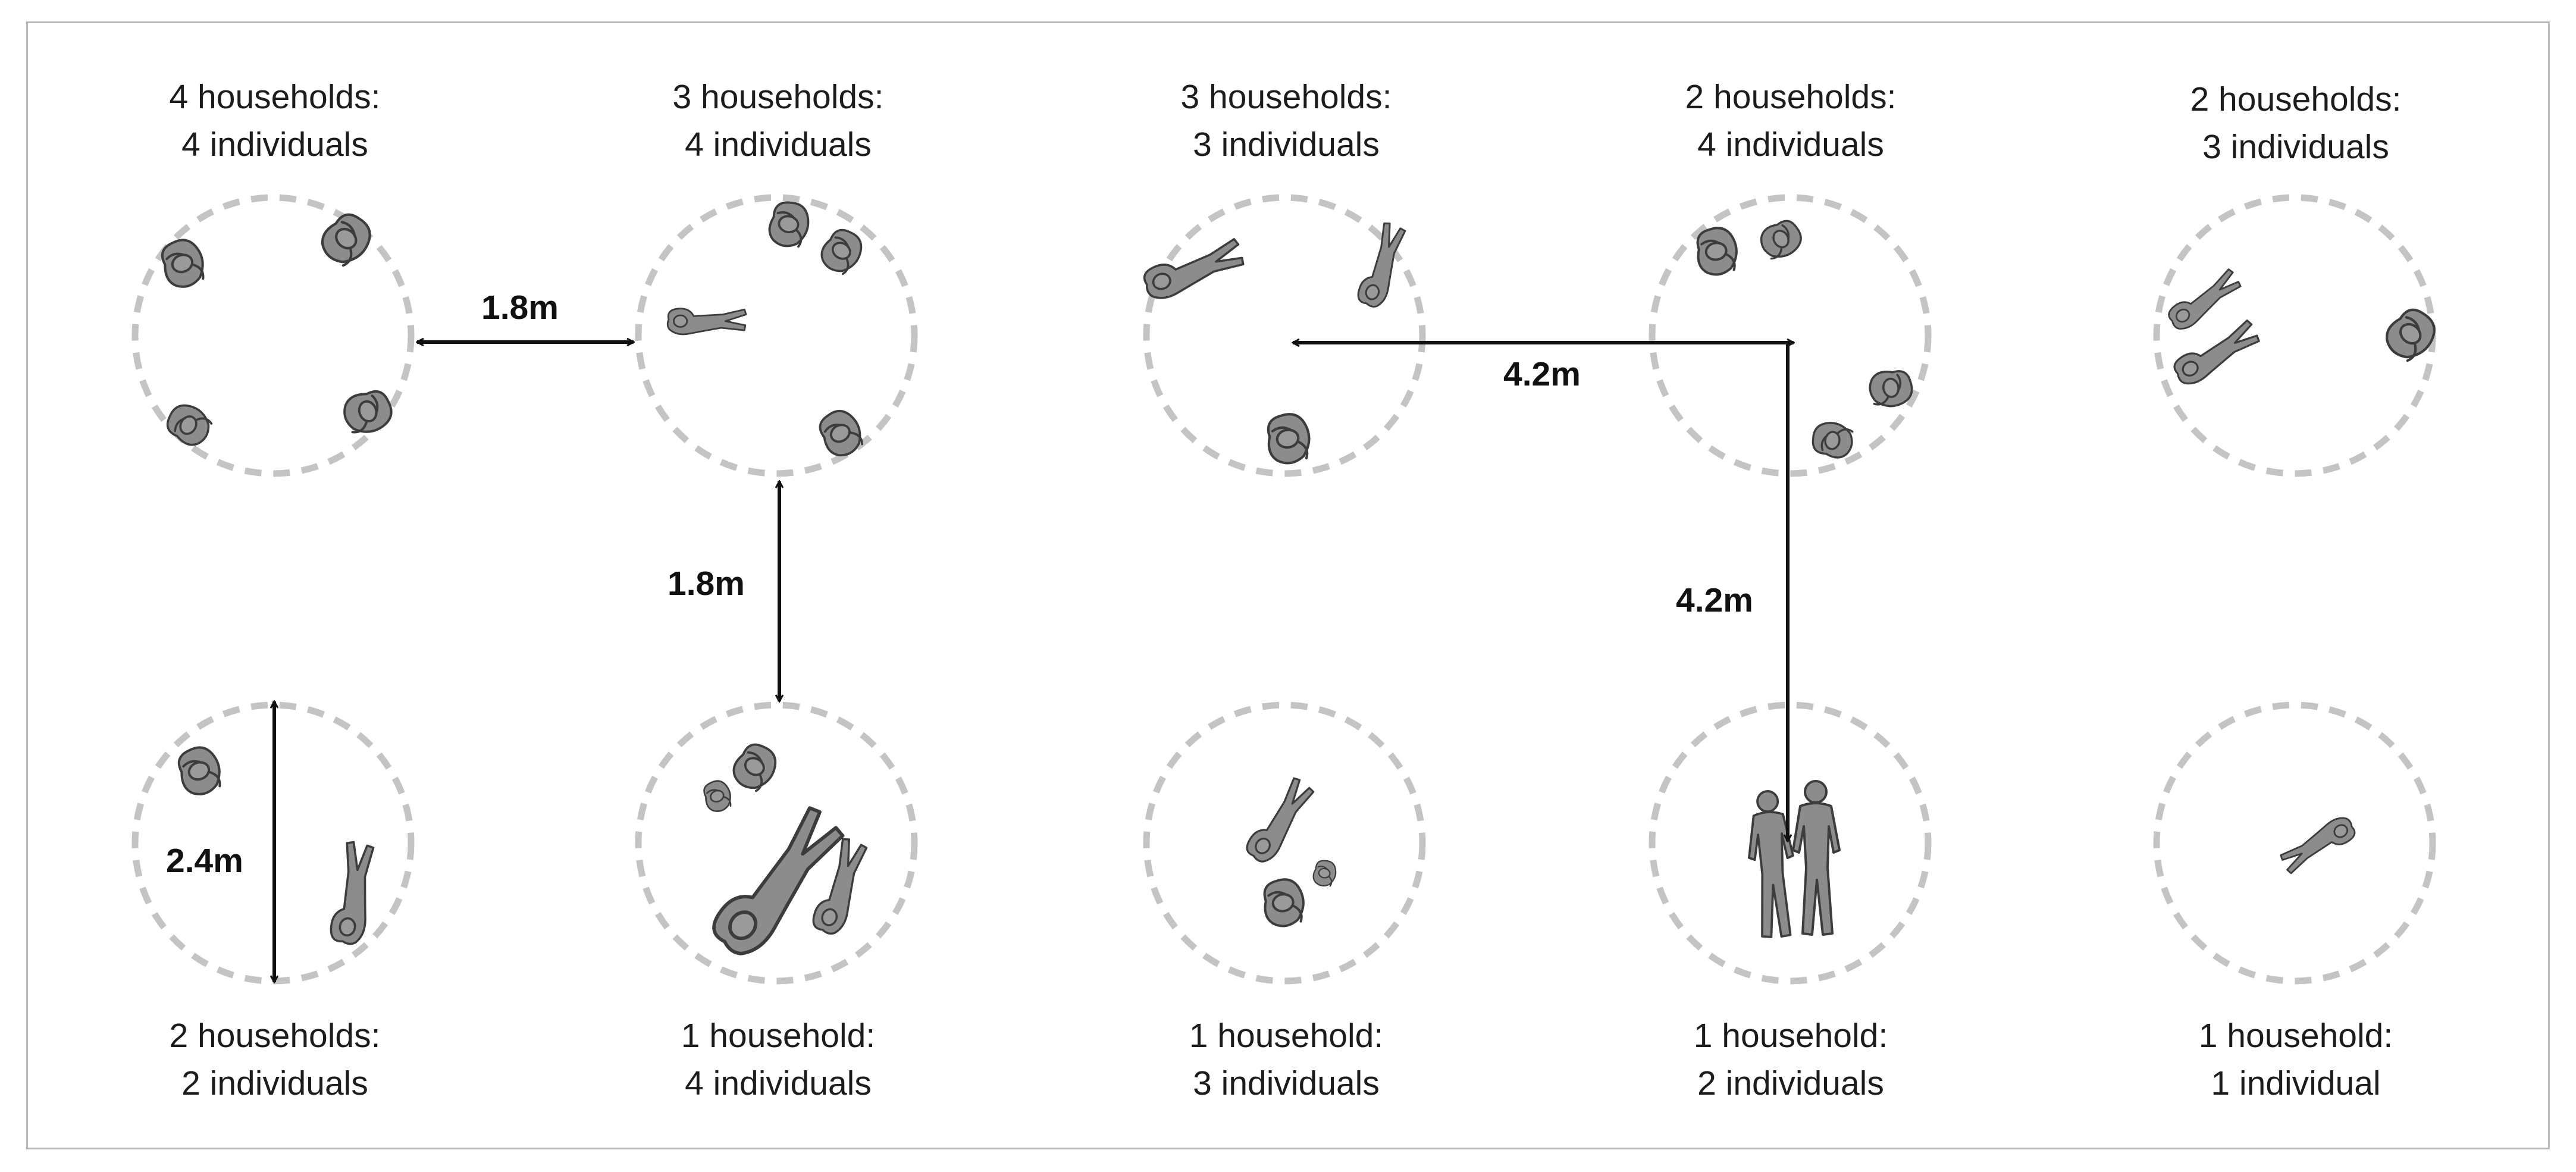 The image size is (2576, 1172). What do you see at coordinates (2296, 123) in the screenshot?
I see `group-label: 2 households: 3 individuals` at bounding box center [2296, 123].